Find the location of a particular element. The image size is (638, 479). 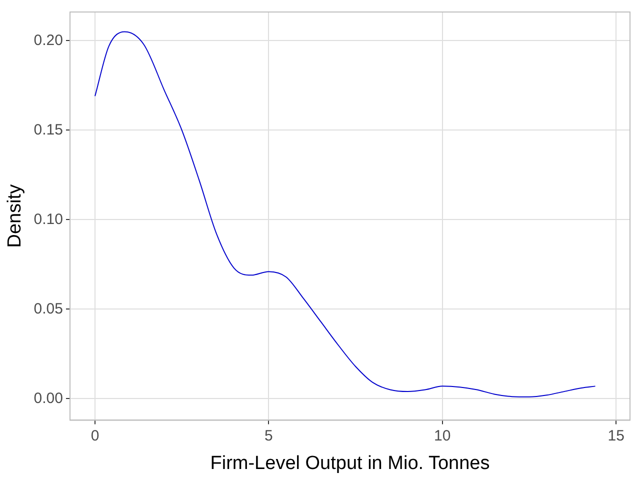

x-tick-label: 0 is located at coordinates (95, 435).